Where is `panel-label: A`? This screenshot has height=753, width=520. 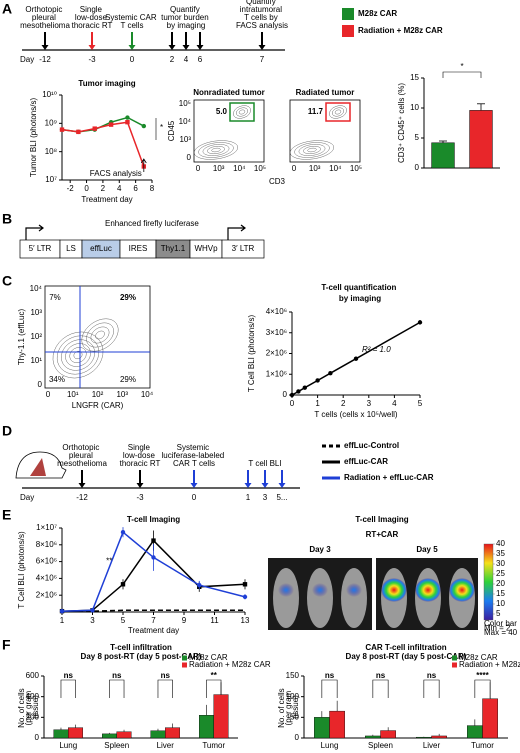
panel-label: A is located at coordinates (7, 9).